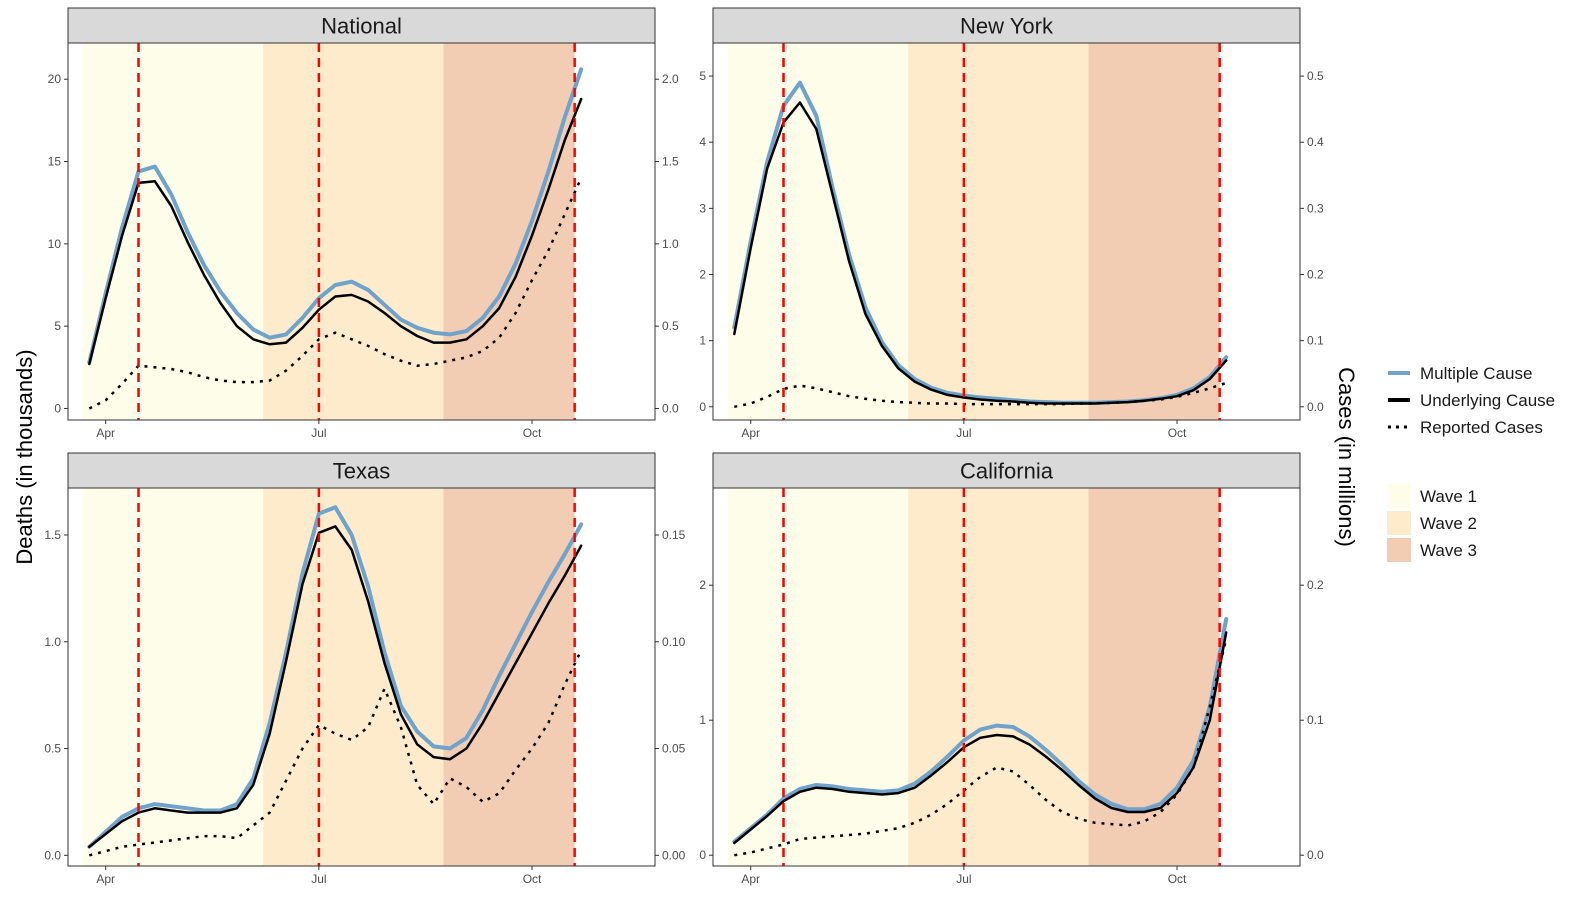 The height and width of the screenshot is (900, 1585). Describe the element at coordinates (1315, 208) in the screenshot. I see `right-axis-tick-label: 0.3` at that location.